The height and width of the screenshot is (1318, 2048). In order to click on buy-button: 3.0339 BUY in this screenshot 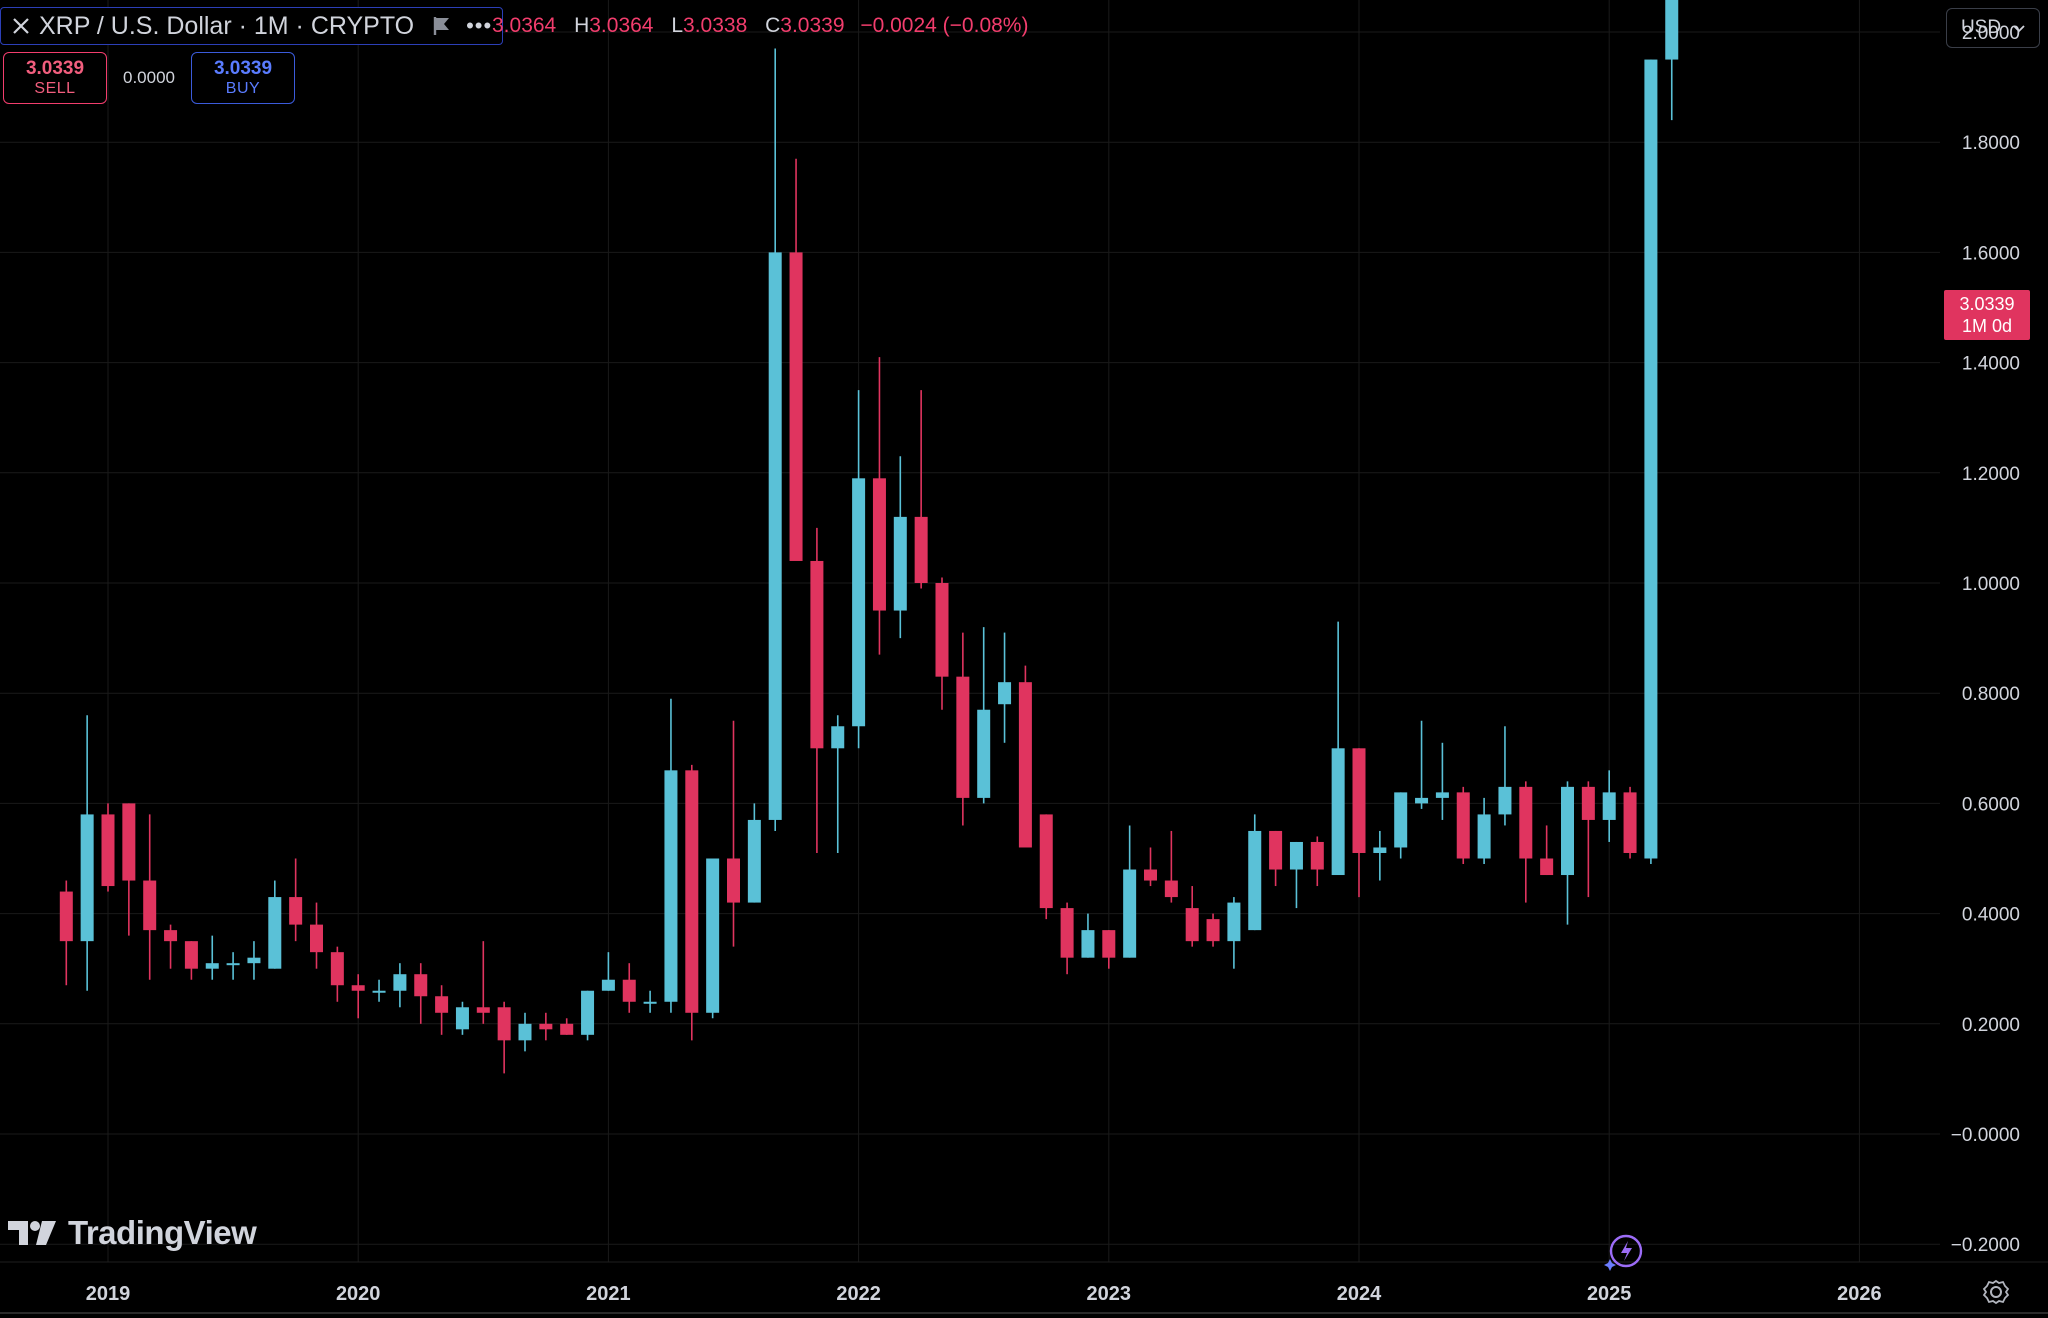, I will do `click(243, 78)`.